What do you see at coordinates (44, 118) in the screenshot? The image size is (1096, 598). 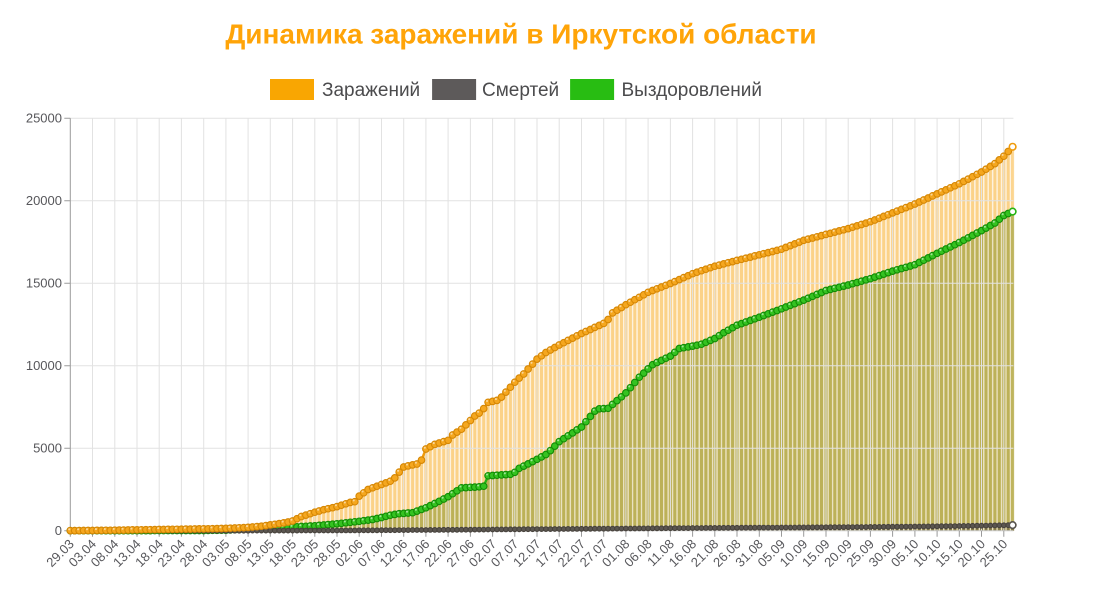 I see `svg-text: 25000` at bounding box center [44, 118].